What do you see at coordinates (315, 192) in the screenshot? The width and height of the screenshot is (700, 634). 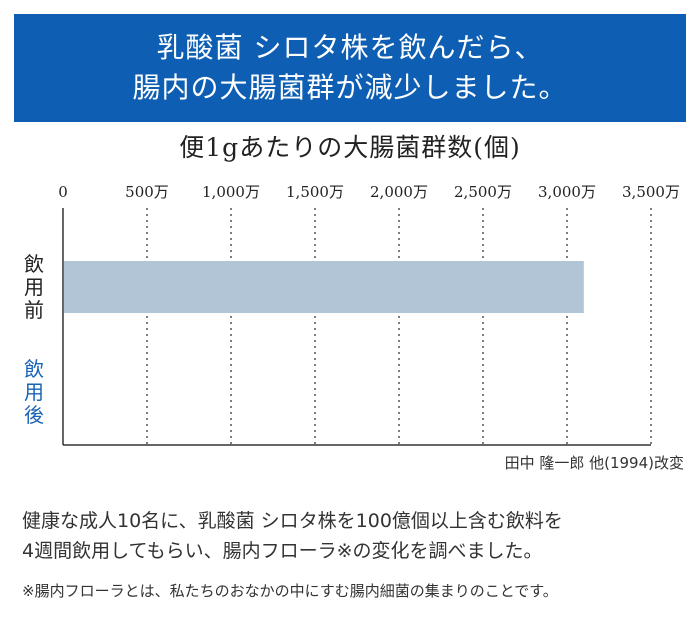 I see `x-tick-label: 1,500万` at bounding box center [315, 192].